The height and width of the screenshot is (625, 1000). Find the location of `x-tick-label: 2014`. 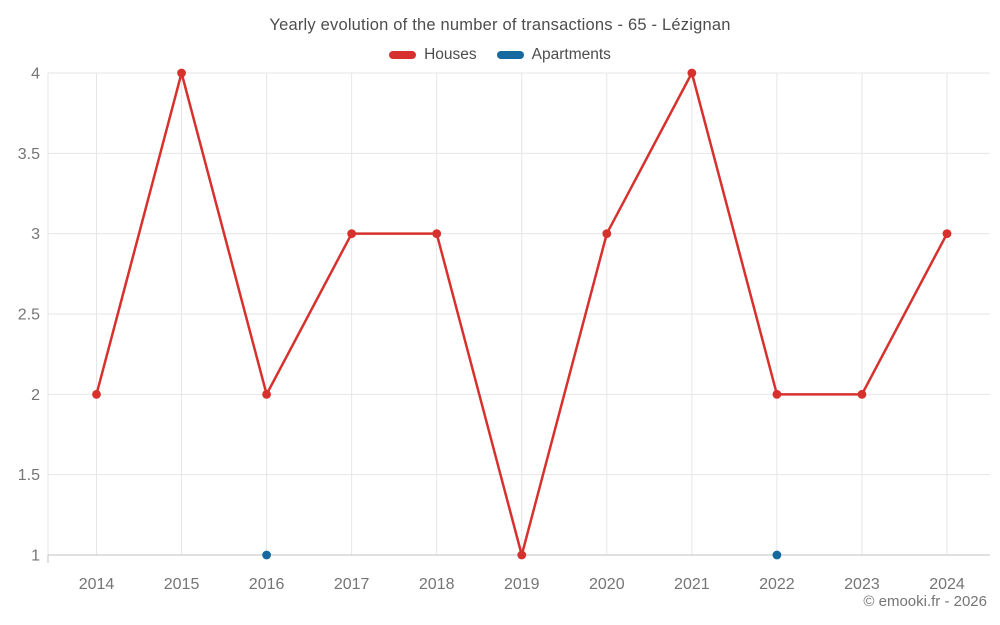

x-tick-label: 2014 is located at coordinates (97, 584).